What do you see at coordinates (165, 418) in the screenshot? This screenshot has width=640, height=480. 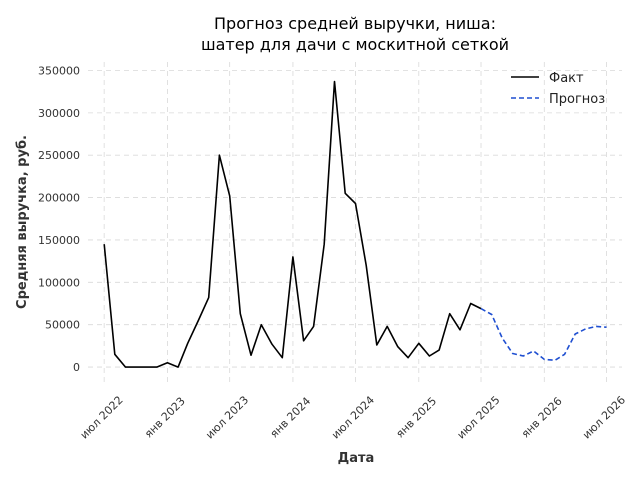 I see `x-tick-label-1: янв 2023` at bounding box center [165, 418].